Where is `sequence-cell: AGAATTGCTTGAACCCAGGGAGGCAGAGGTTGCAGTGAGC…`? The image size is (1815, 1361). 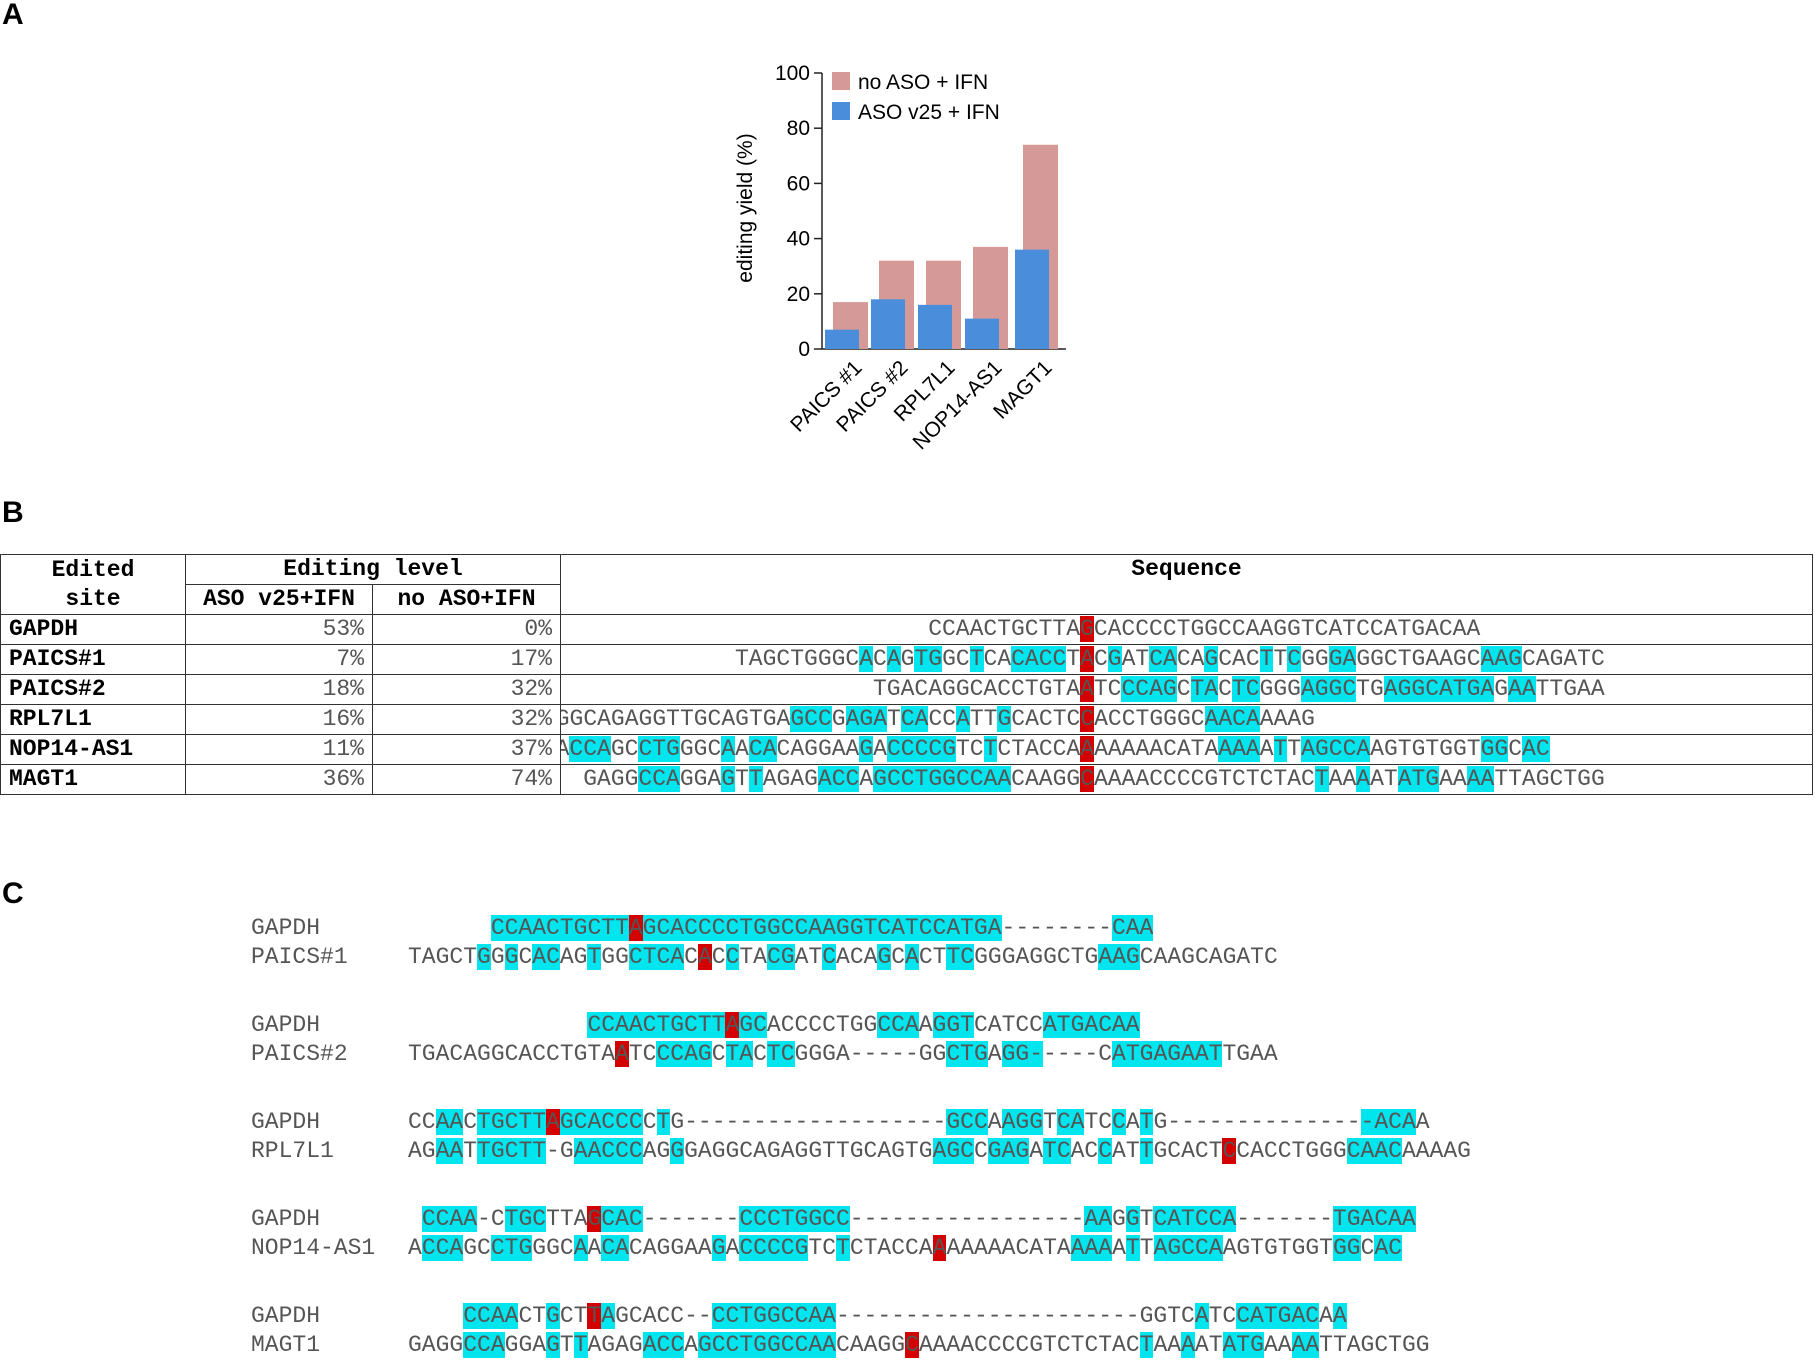 sequence-cell: AGAATTGCTTGAACCCAGGGAGGCAGAGGTTGCAGTGAGC… is located at coordinates (1186, 719).